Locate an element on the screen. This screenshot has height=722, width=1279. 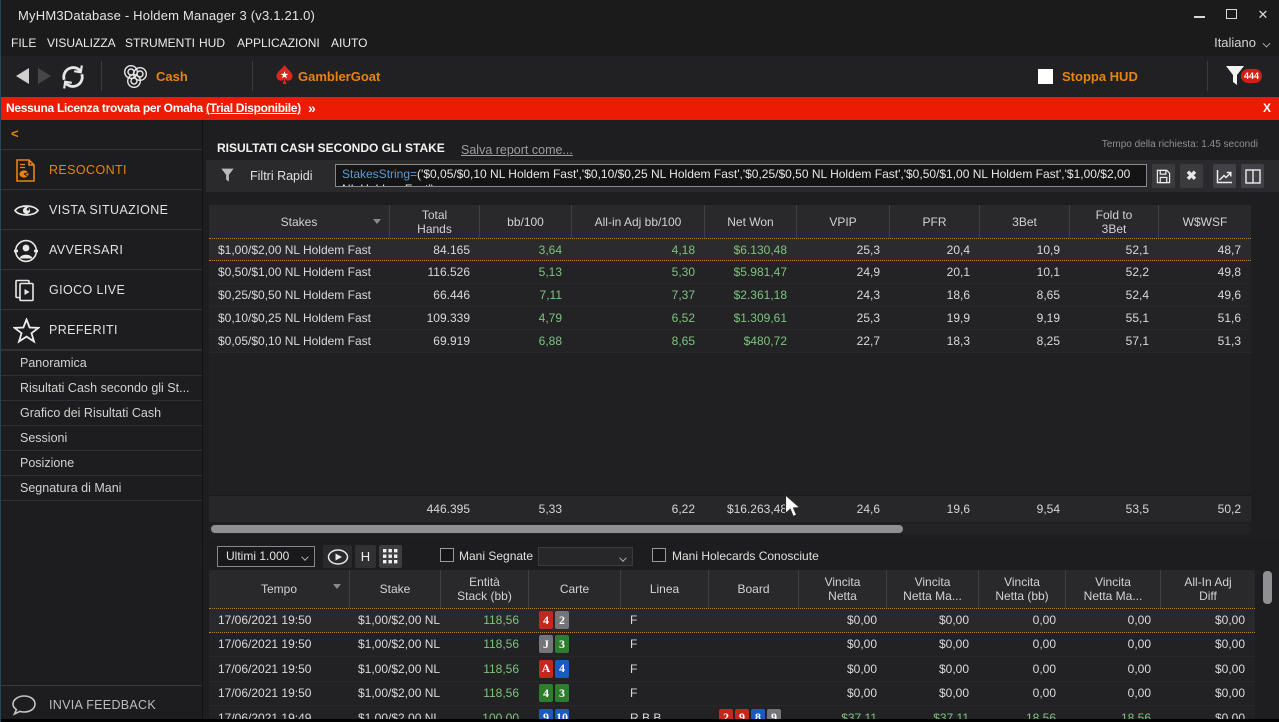
menu-item: APPLICAZIONI is located at coordinates (278, 43).